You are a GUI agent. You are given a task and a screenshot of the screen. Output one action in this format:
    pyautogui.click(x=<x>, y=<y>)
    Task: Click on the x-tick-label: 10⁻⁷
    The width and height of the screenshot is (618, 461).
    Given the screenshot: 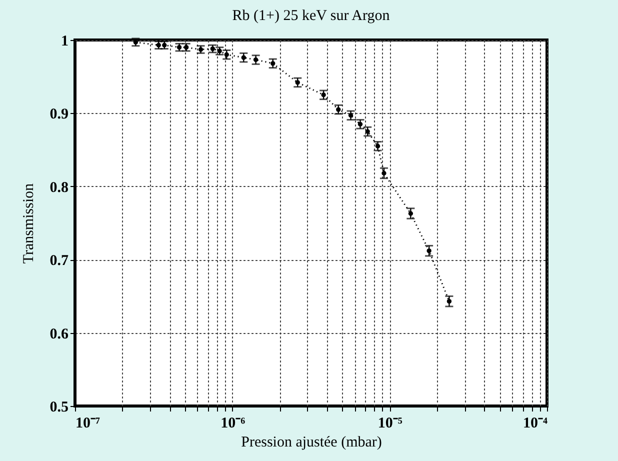 What is the action you would take?
    pyautogui.click(x=88, y=424)
    